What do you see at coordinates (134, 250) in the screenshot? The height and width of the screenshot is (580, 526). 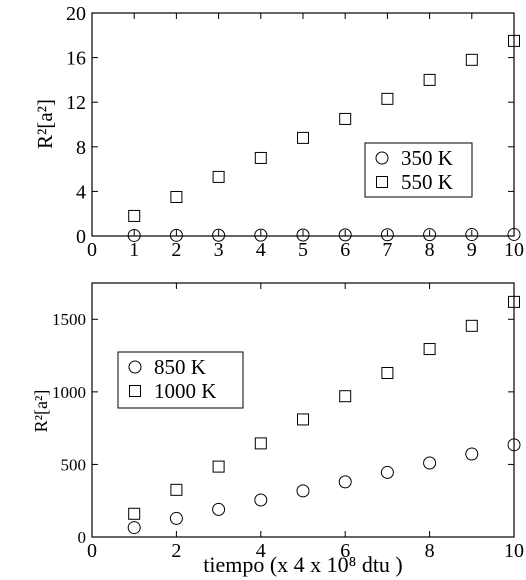 I see `x-tick-label: 1` at bounding box center [134, 250].